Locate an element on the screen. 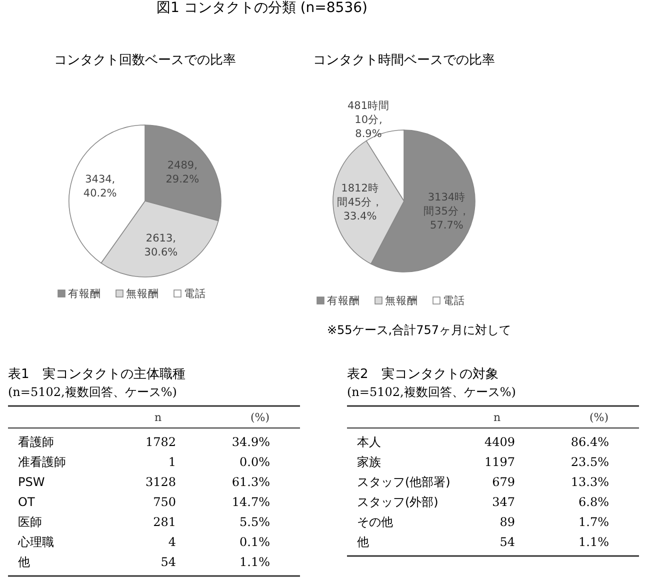  data-label: 5.5% is located at coordinates (255, 522).